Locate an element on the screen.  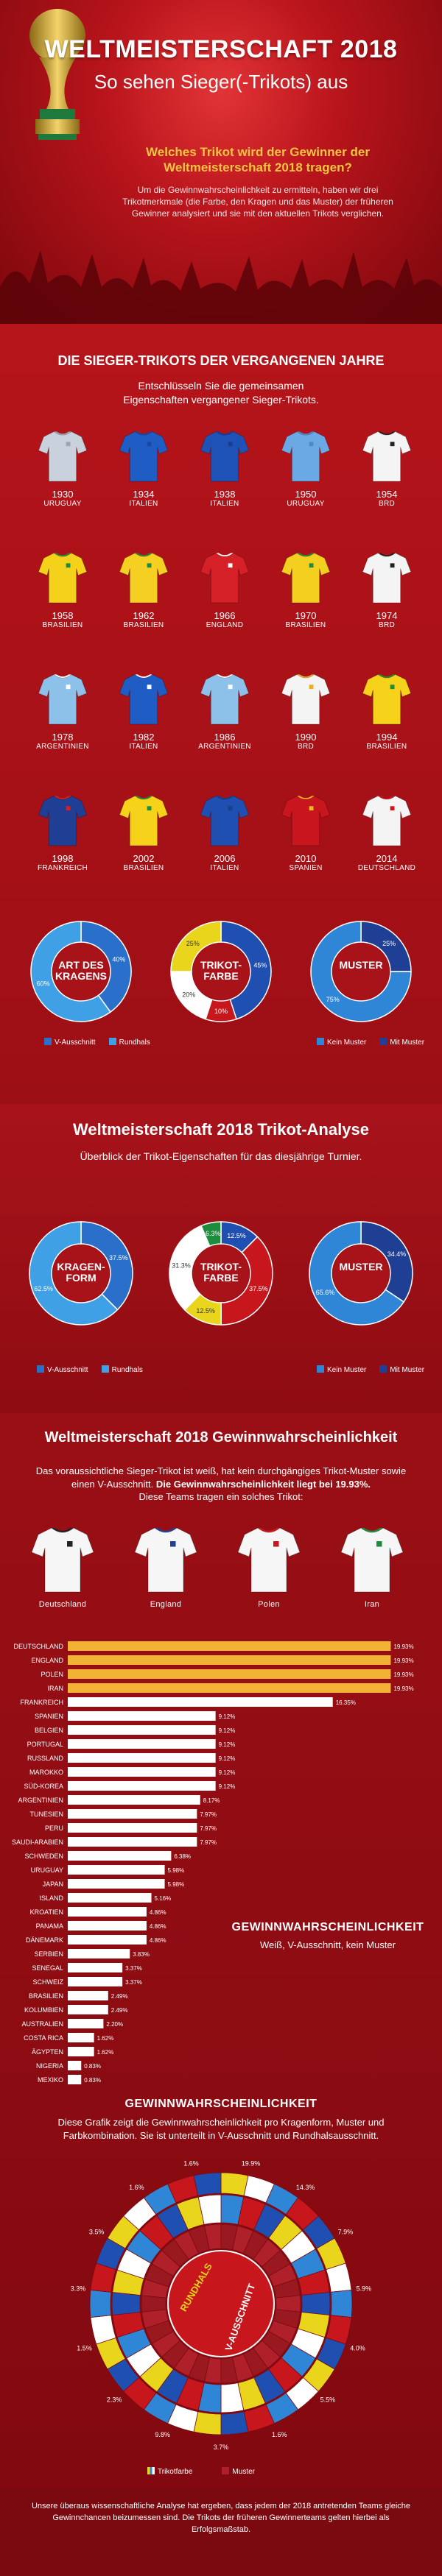
bar-category-label: BELGIEN is located at coordinates (49, 1730).